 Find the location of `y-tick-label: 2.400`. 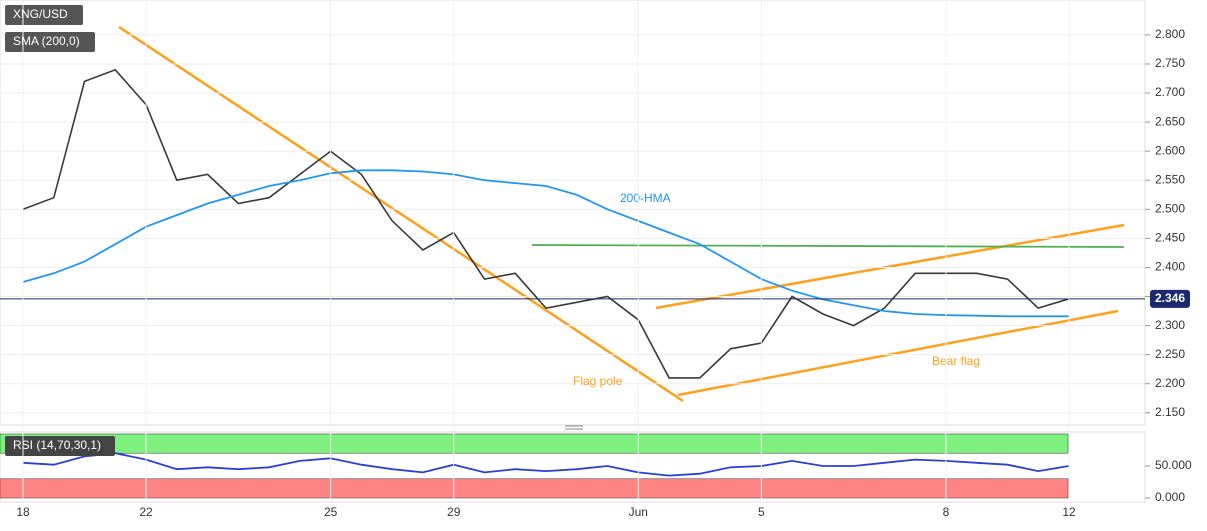

y-tick-label: 2.400 is located at coordinates (1170, 267).